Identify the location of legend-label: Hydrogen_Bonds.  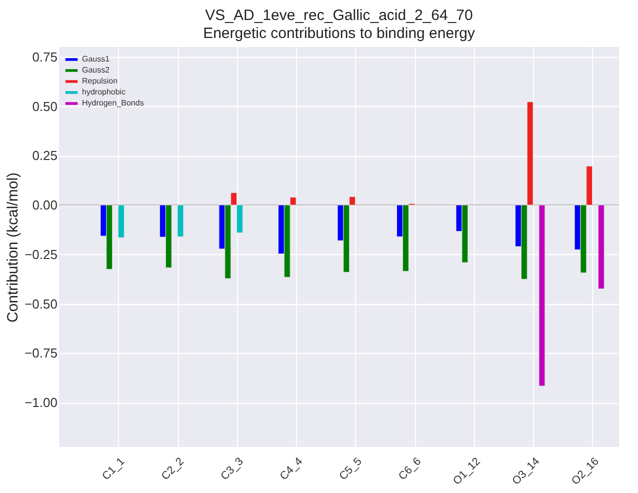
(113, 103).